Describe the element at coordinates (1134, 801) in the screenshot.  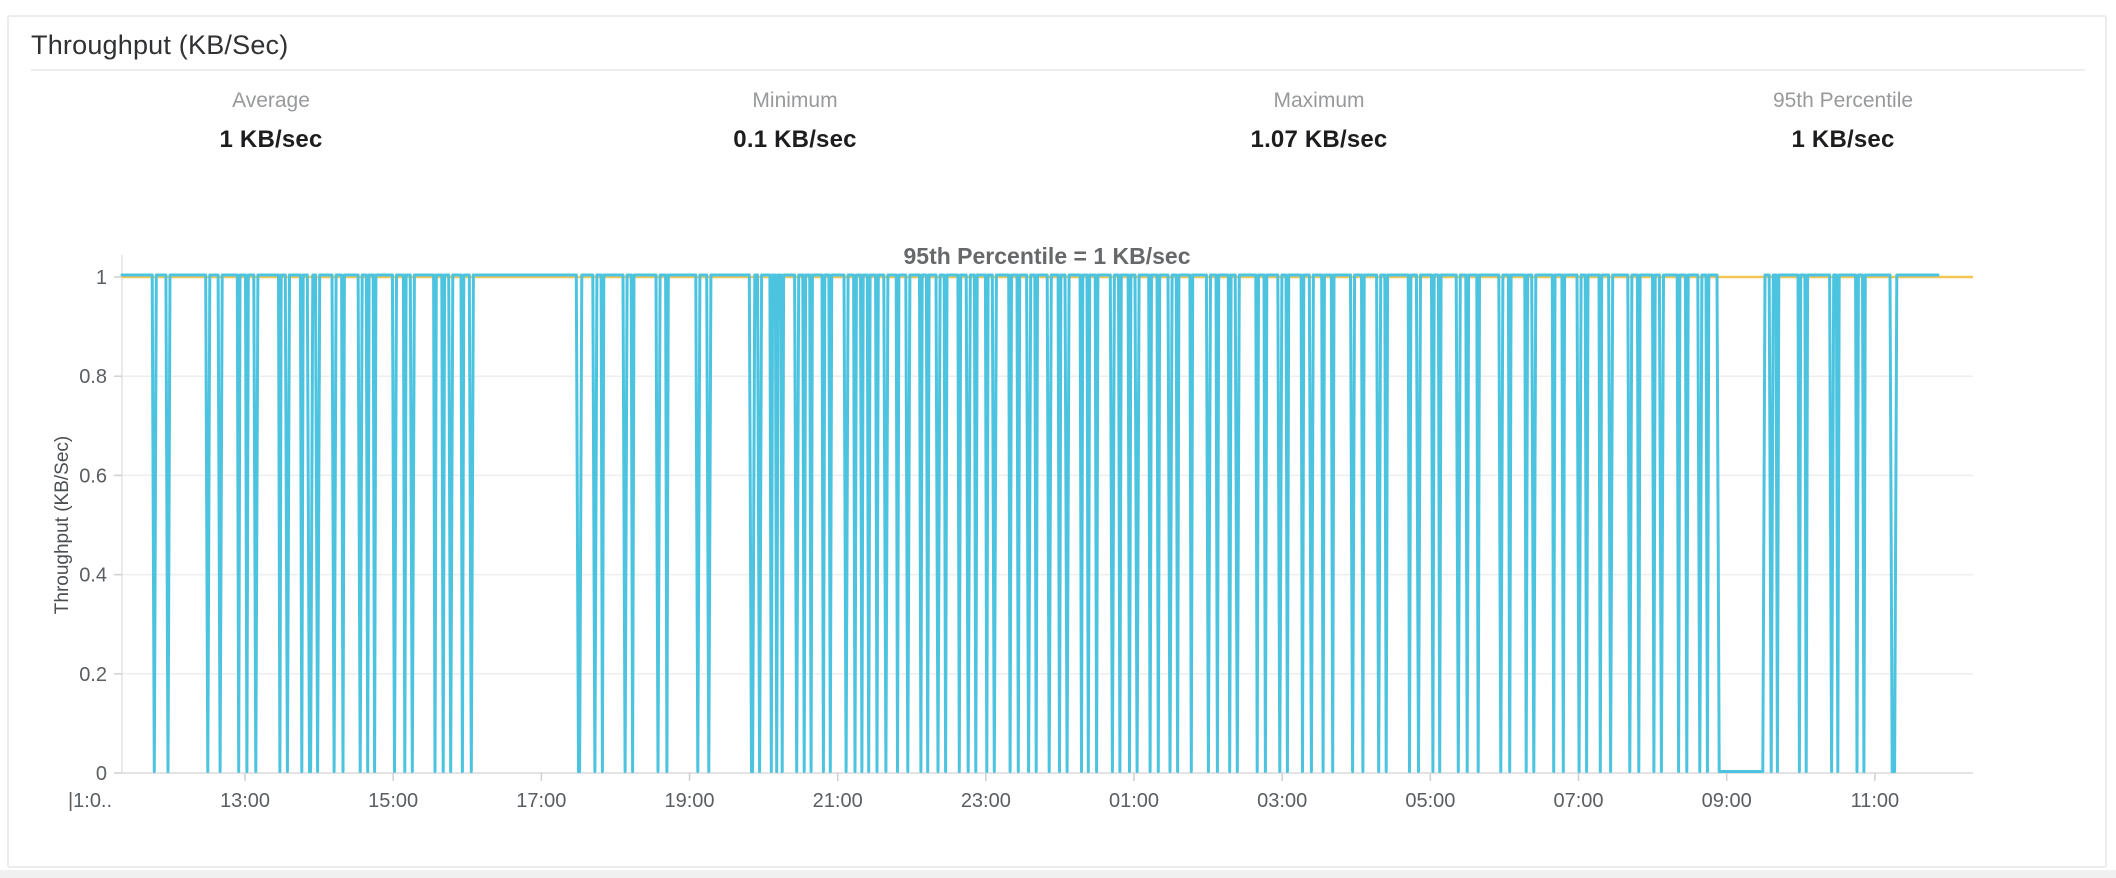
I see `x-tick-label: 01:00` at that location.